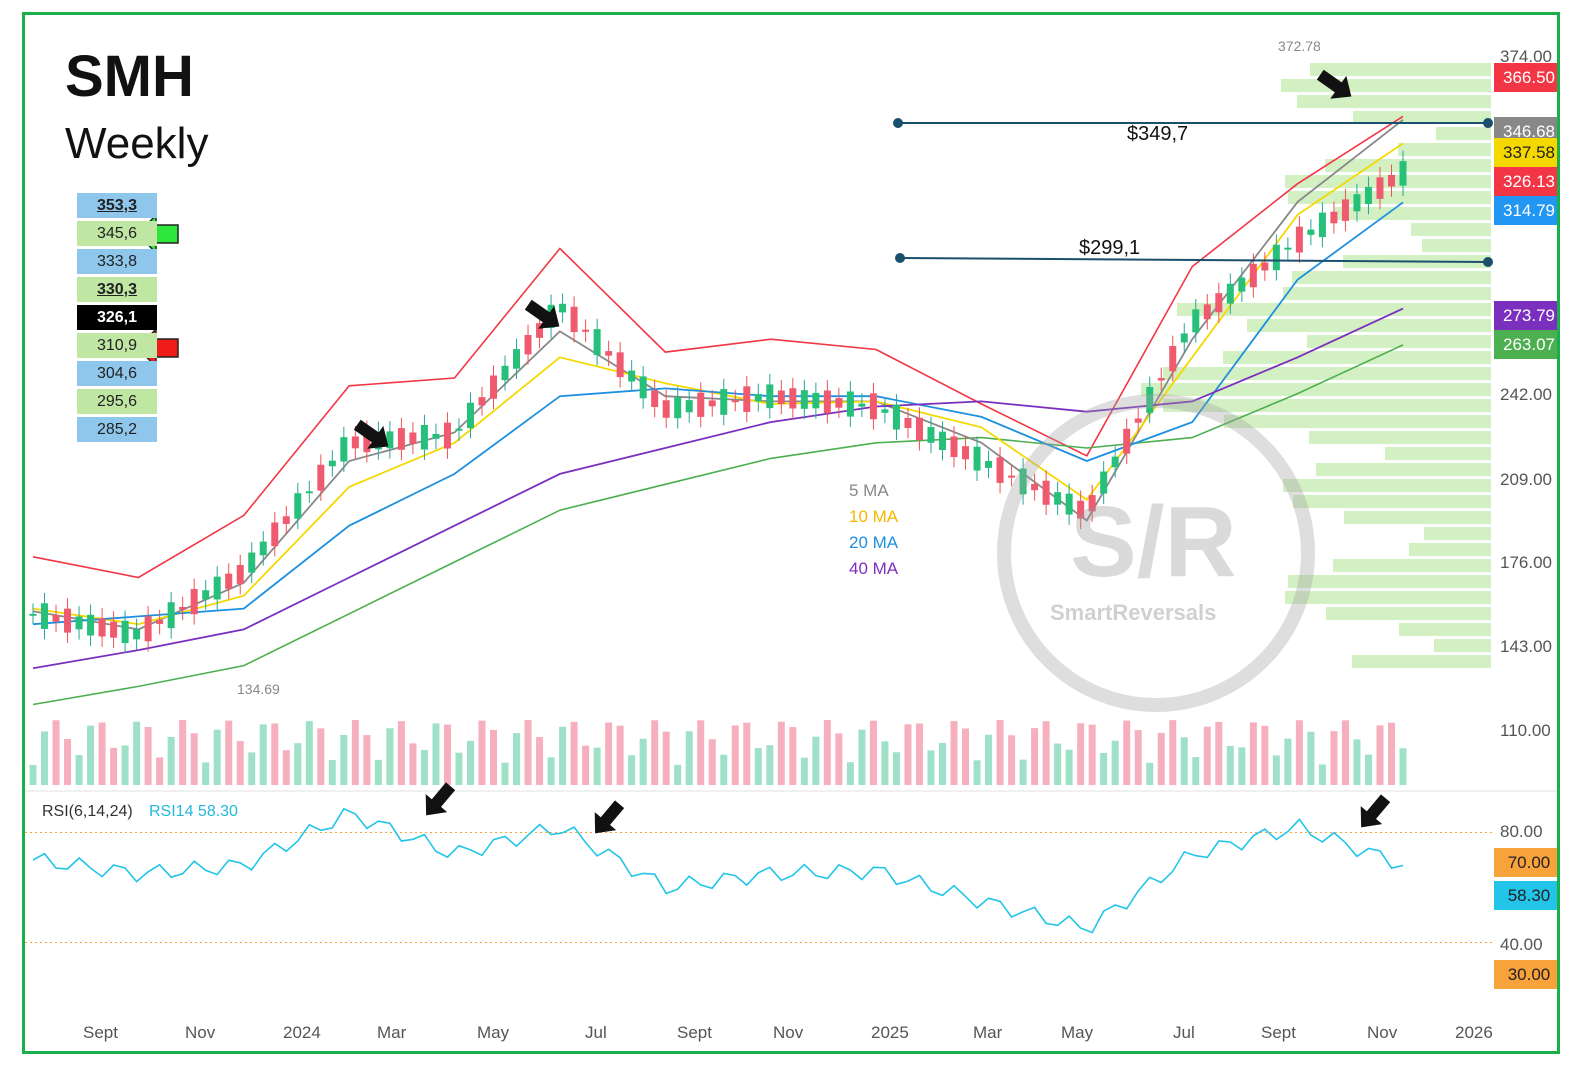  Describe the element at coordinates (1525, 181) in the screenshot. I see `price-tag-326.13: 326.13` at that location.